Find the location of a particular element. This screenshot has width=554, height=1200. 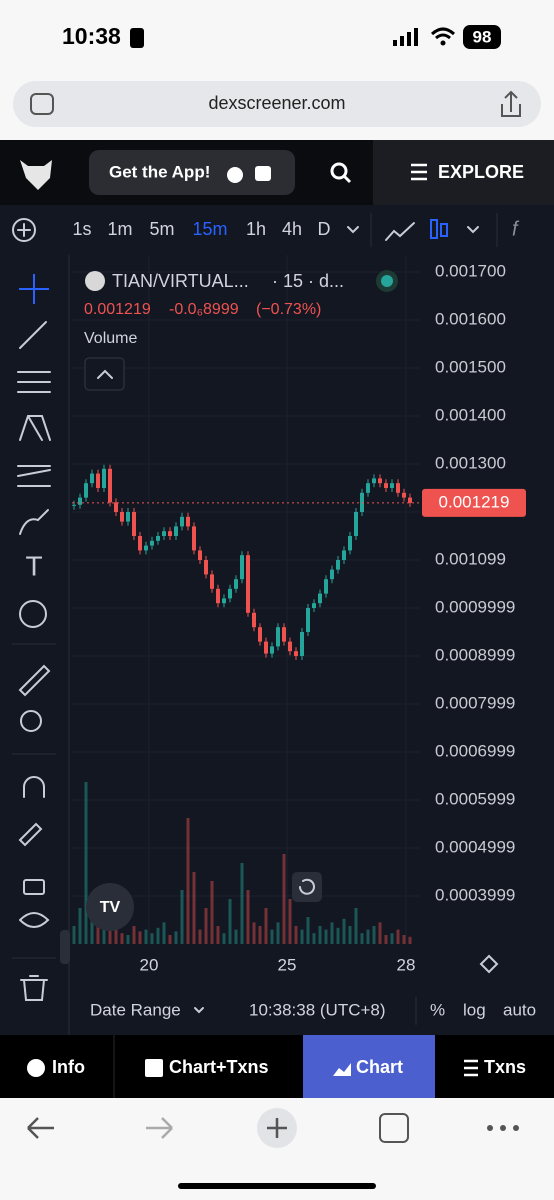

url-bar is located at coordinates (277, 104).